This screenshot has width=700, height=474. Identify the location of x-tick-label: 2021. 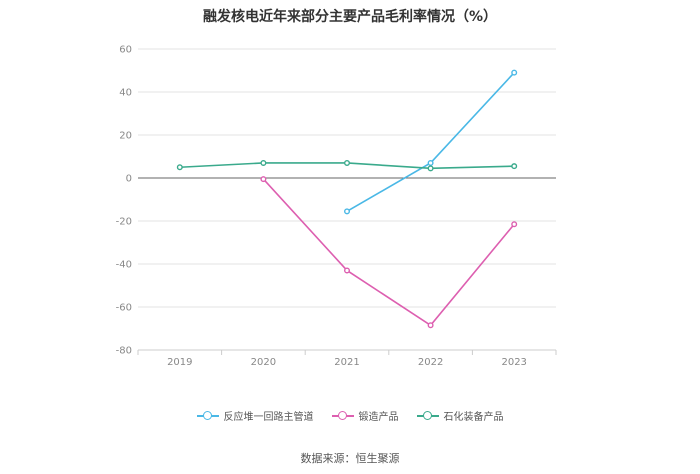
(346, 362).